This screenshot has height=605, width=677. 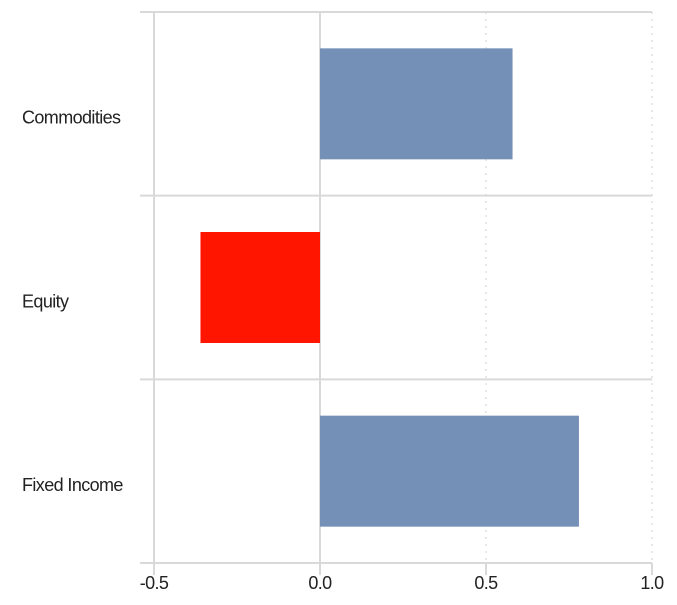 What do you see at coordinates (652, 583) in the screenshot?
I see `x-tick-label: 1.0` at bounding box center [652, 583].